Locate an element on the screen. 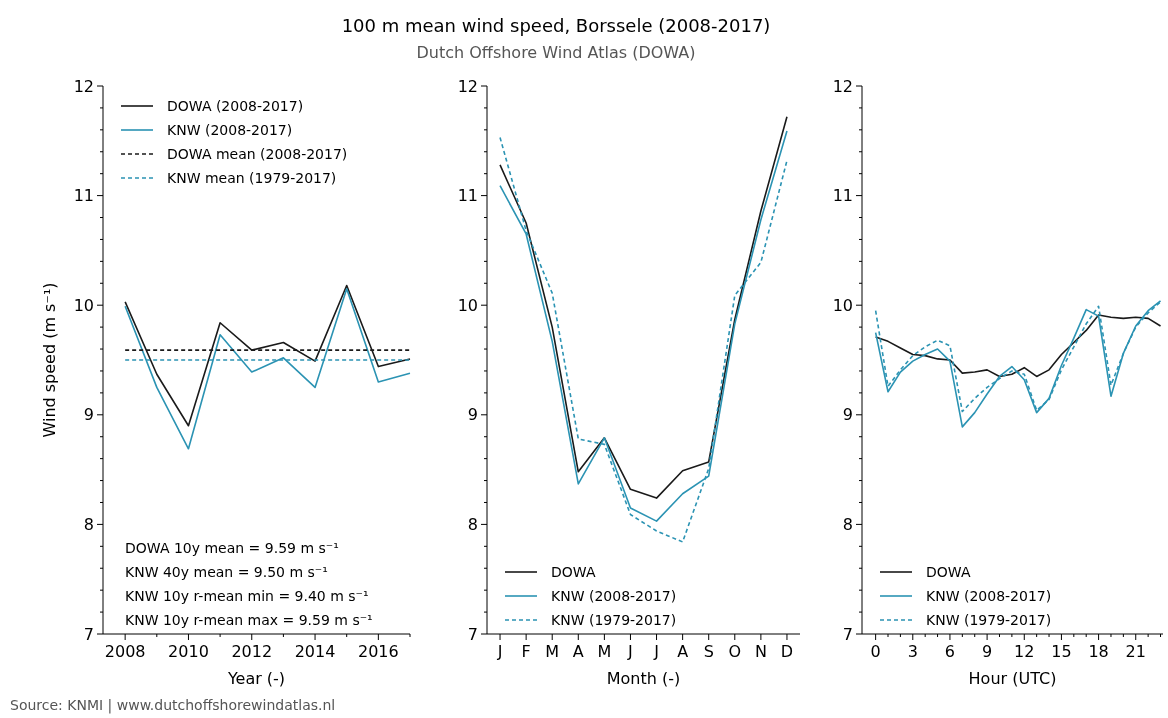 This screenshot has height=718, width=1168. x-tick-label: 2014 is located at coordinates (315, 651).